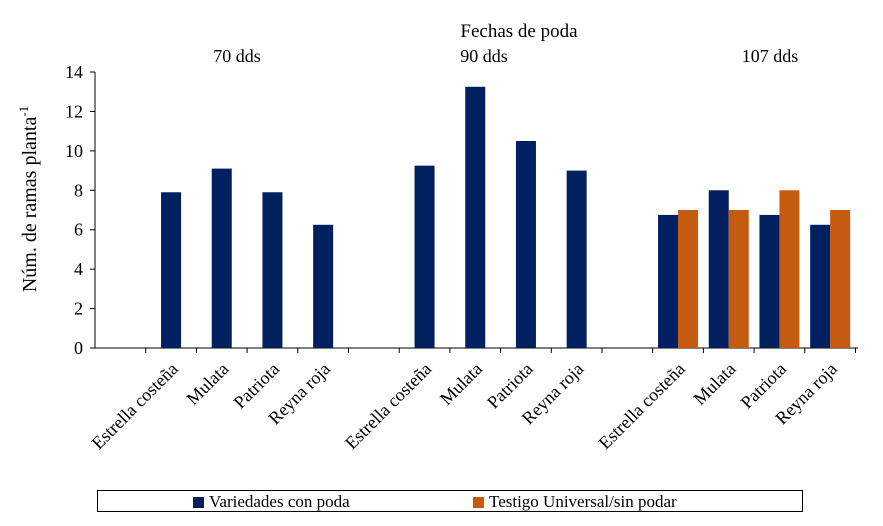 This screenshot has width=883, height=526. I want to click on y-axis-label: Núm. de ramas planta-1, so click(28, 199).